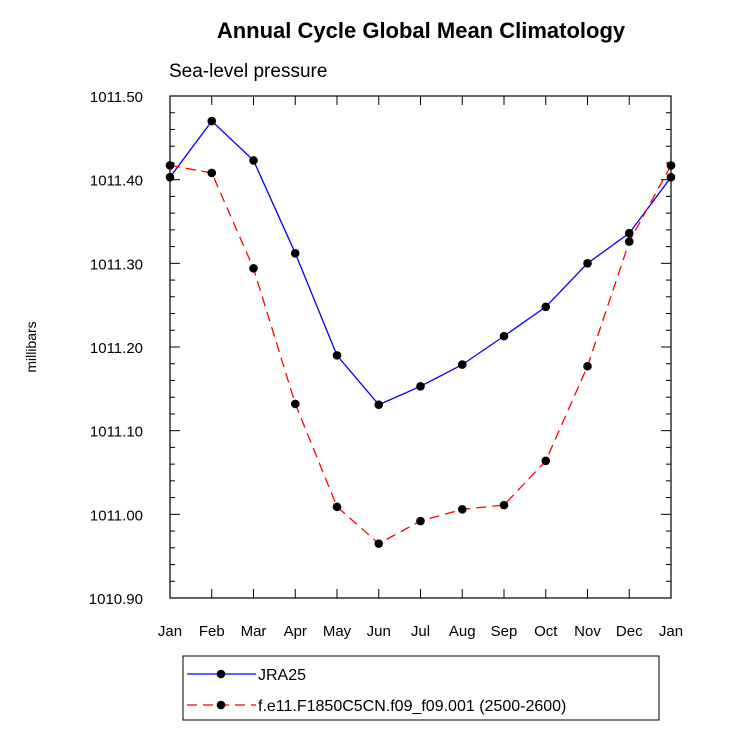 The height and width of the screenshot is (729, 733). What do you see at coordinates (421, 30) in the screenshot?
I see `chart-title: Annual Cycle Global Mean Climatology` at bounding box center [421, 30].